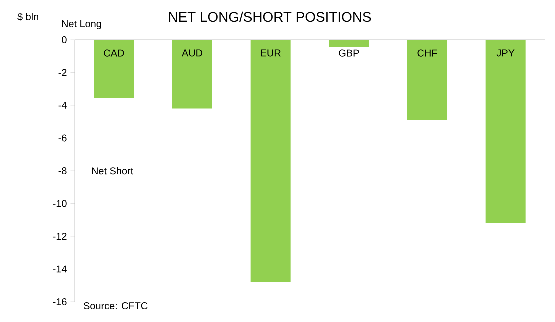 The width and height of the screenshot is (555, 322). What do you see at coordinates (62, 105) in the screenshot?
I see `y-tick-label: -4` at bounding box center [62, 105].